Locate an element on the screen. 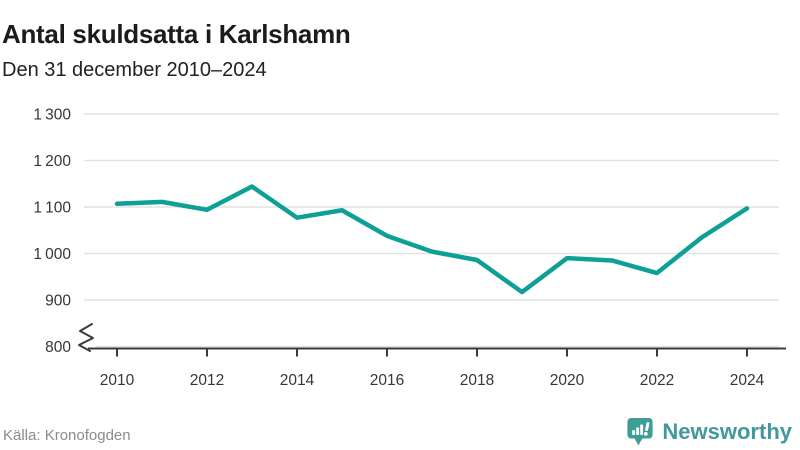 Image resolution: width=800 pixels, height=450 pixels. y-tick-label: 1 100 is located at coordinates (52, 208).